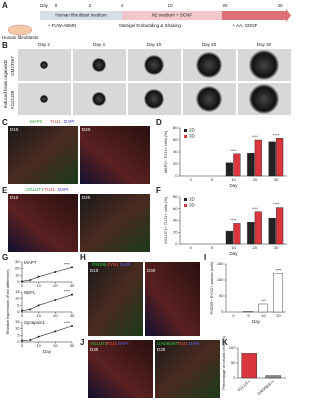  I want to click on y-axis-label: Percentage of neural cells (%), so click(223, 363).